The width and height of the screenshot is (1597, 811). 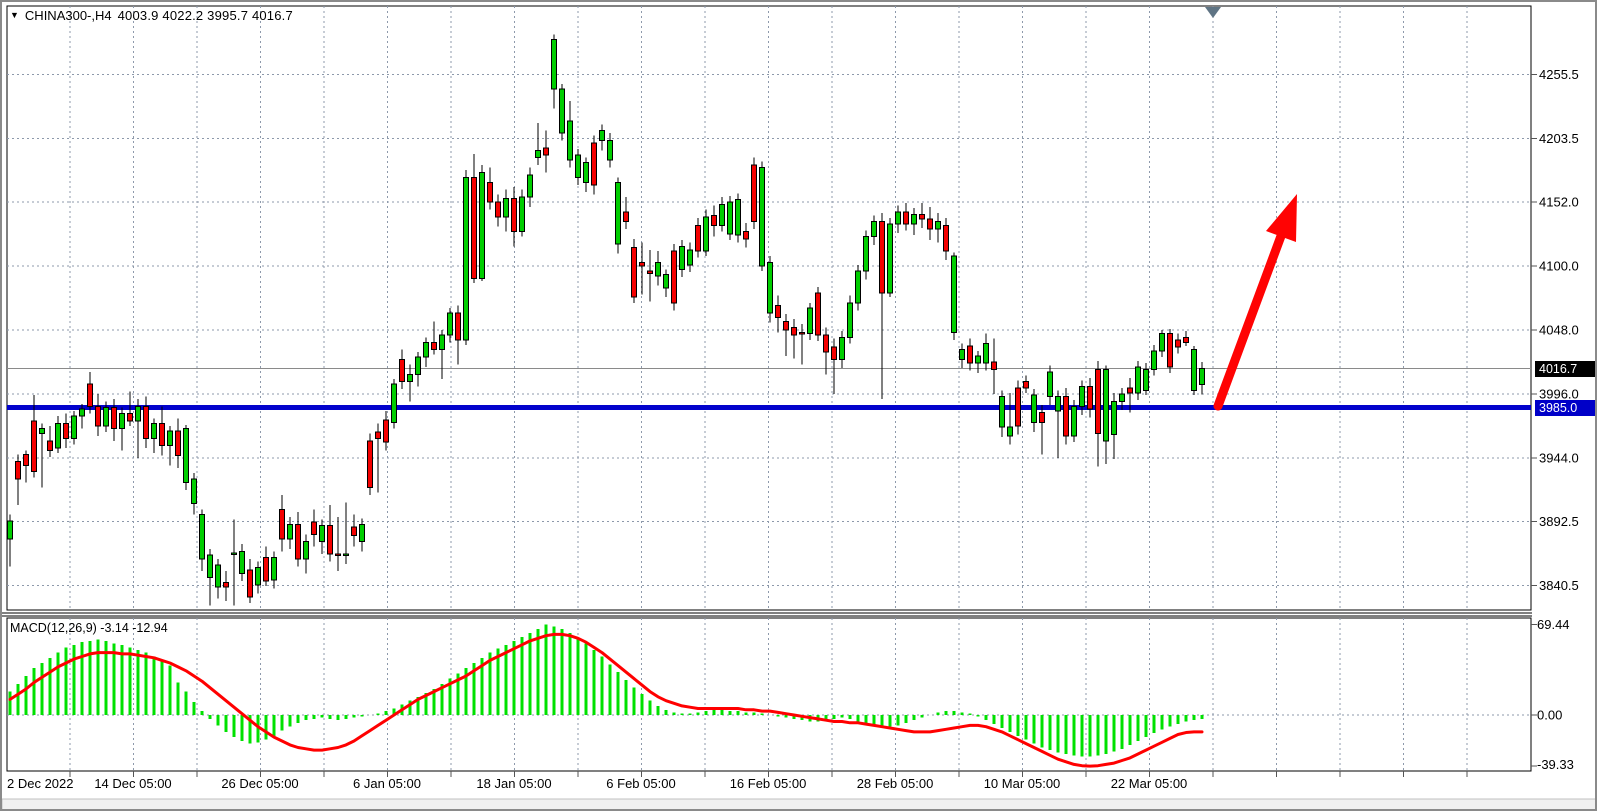 I want to click on price-axis-label: 4152.0, so click(x=1559, y=201).